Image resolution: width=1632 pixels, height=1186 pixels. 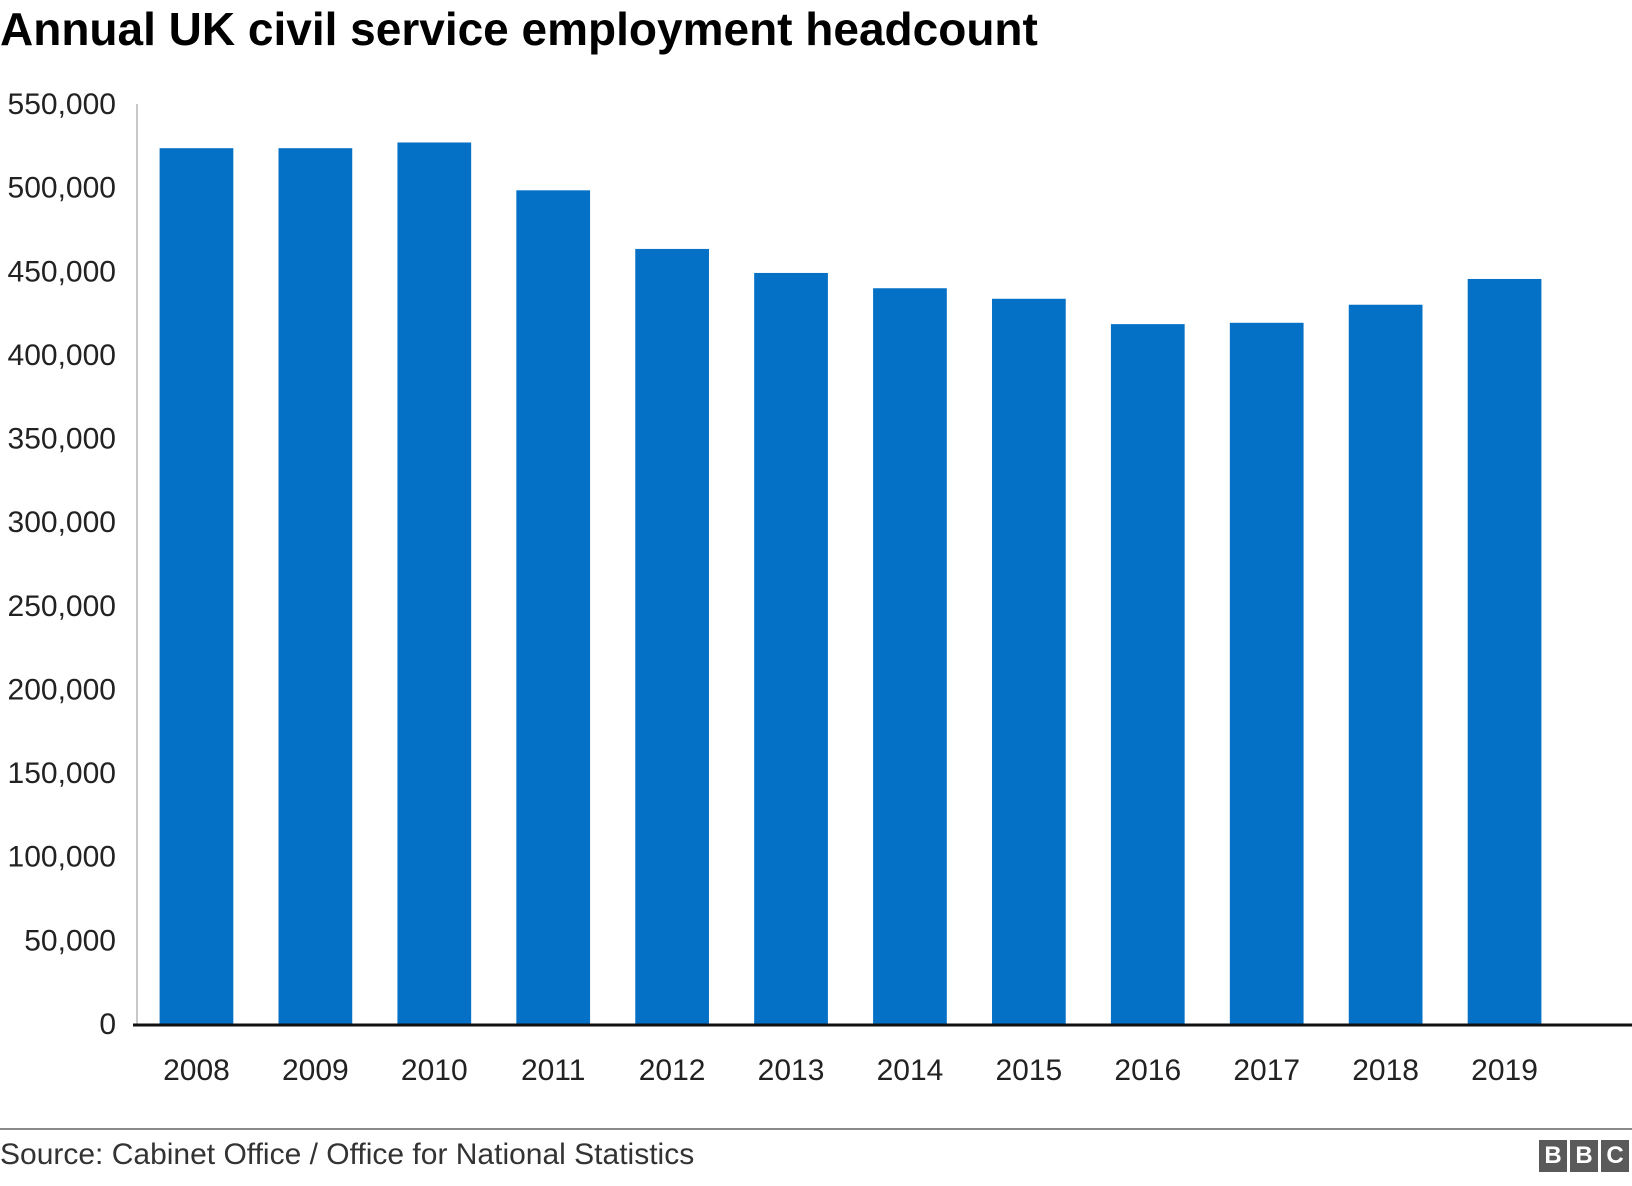 What do you see at coordinates (62, 271) in the screenshot?
I see `y-tick-label: 450,000` at bounding box center [62, 271].